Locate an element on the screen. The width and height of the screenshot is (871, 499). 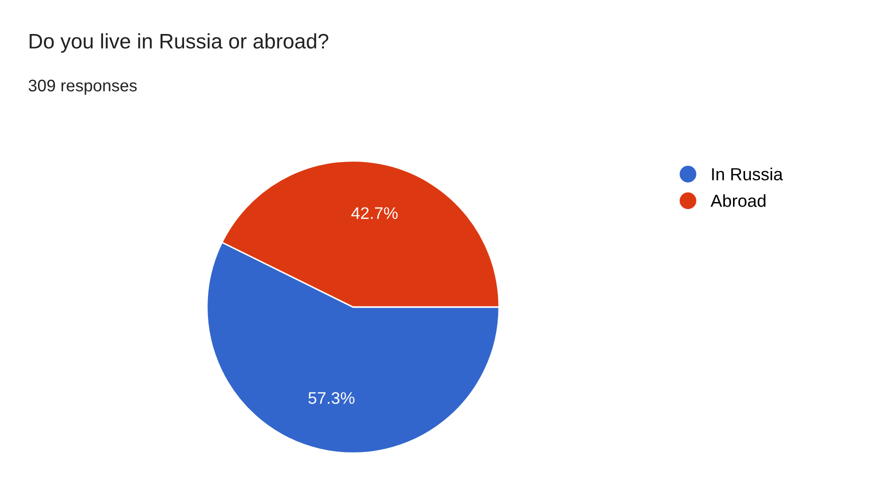
data-label: 57.3% is located at coordinates (331, 398).